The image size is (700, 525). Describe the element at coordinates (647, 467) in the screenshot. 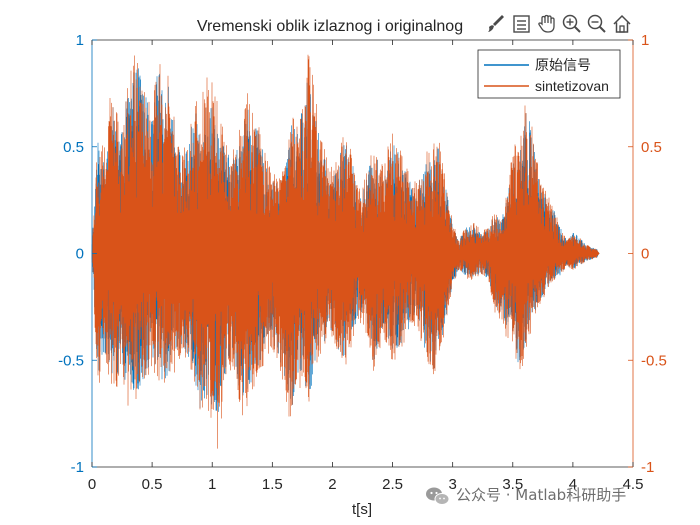

I see `y-right-tick-label: -1` at that location.